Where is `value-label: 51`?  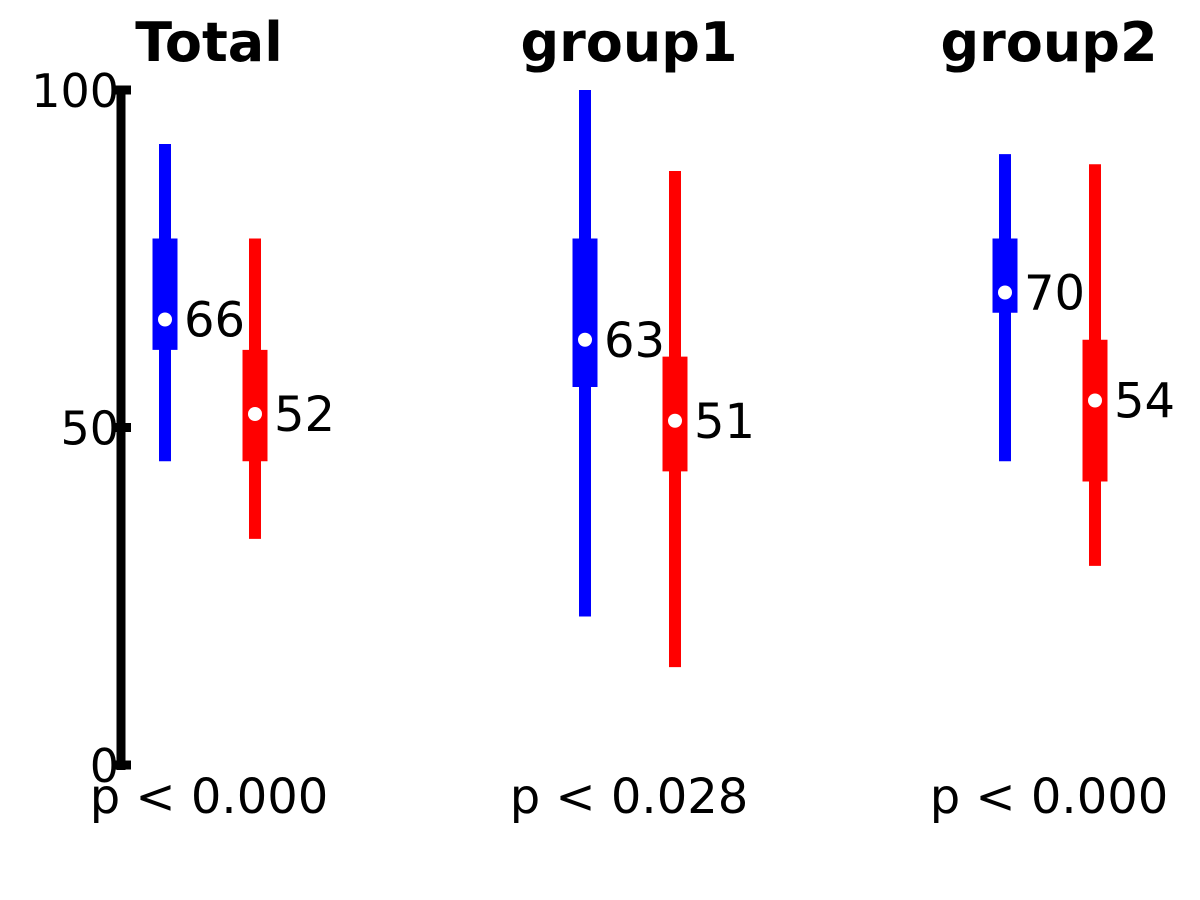
value-label: 51 is located at coordinates (724, 422).